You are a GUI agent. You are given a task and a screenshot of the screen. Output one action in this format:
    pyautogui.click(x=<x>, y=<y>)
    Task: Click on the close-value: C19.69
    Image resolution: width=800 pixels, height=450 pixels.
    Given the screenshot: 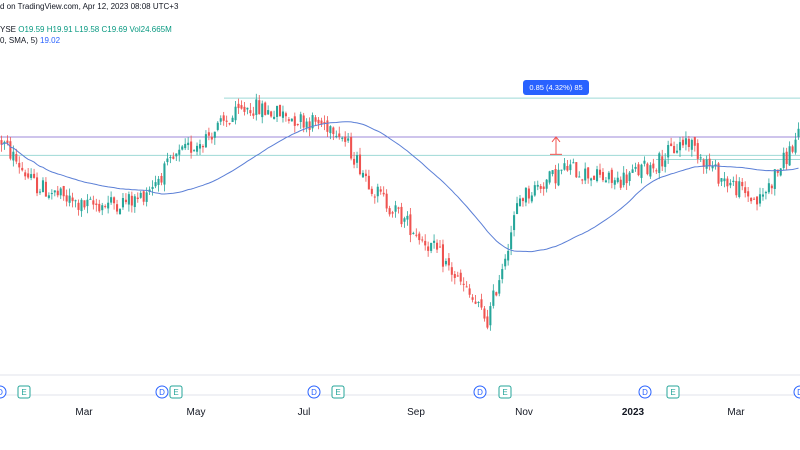 What is the action you would take?
    pyautogui.click(x=114, y=29)
    